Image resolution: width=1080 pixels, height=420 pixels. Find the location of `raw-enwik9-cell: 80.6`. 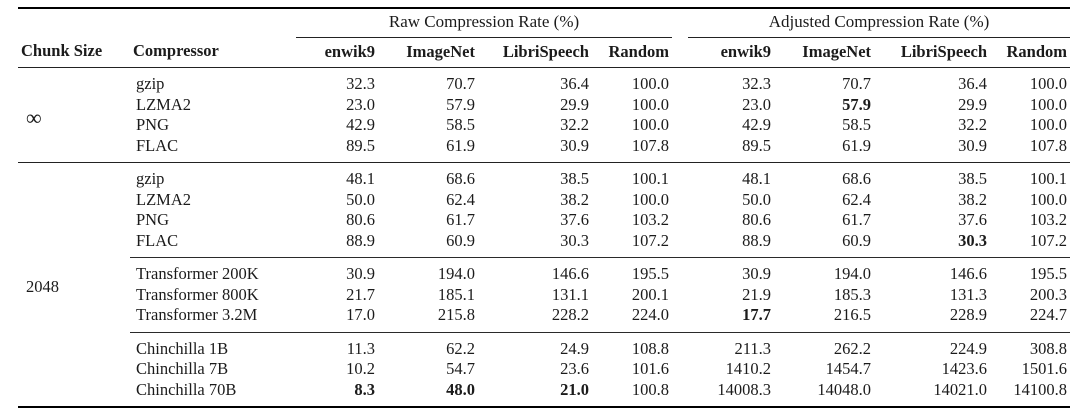

raw-enwik9-cell: 80.6 is located at coordinates (360, 219).